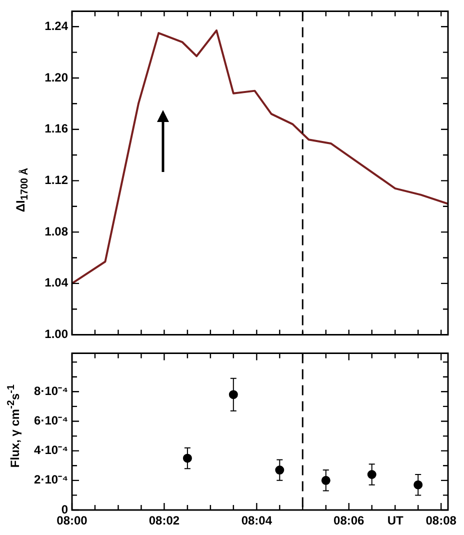  Describe the element at coordinates (164, 520) in the screenshot. I see `x-tick-label: 08:02` at that location.